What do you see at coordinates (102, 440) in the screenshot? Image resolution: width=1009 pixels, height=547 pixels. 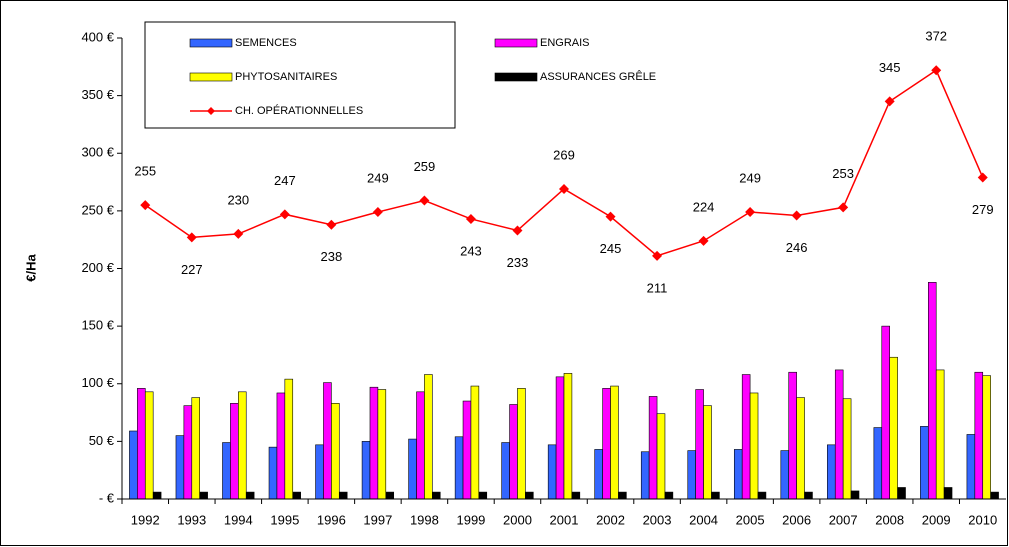 I see `y-tick-label: 50 €` at bounding box center [102, 440].